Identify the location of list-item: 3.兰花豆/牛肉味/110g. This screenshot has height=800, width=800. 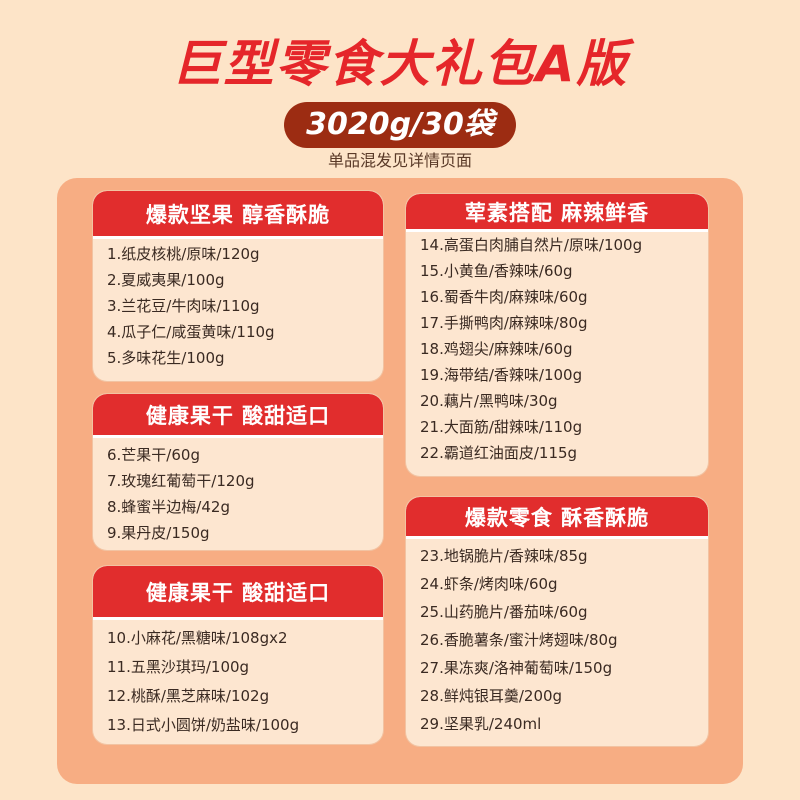
(183, 306).